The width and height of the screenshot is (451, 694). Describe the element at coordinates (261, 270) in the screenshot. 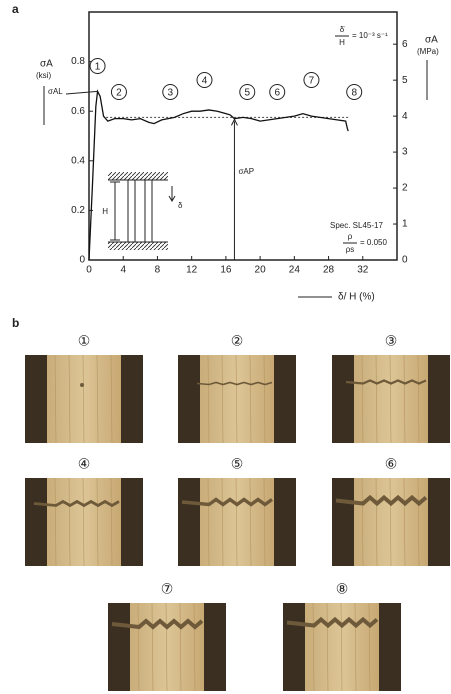

I see `x-tick-label: 20` at that location.